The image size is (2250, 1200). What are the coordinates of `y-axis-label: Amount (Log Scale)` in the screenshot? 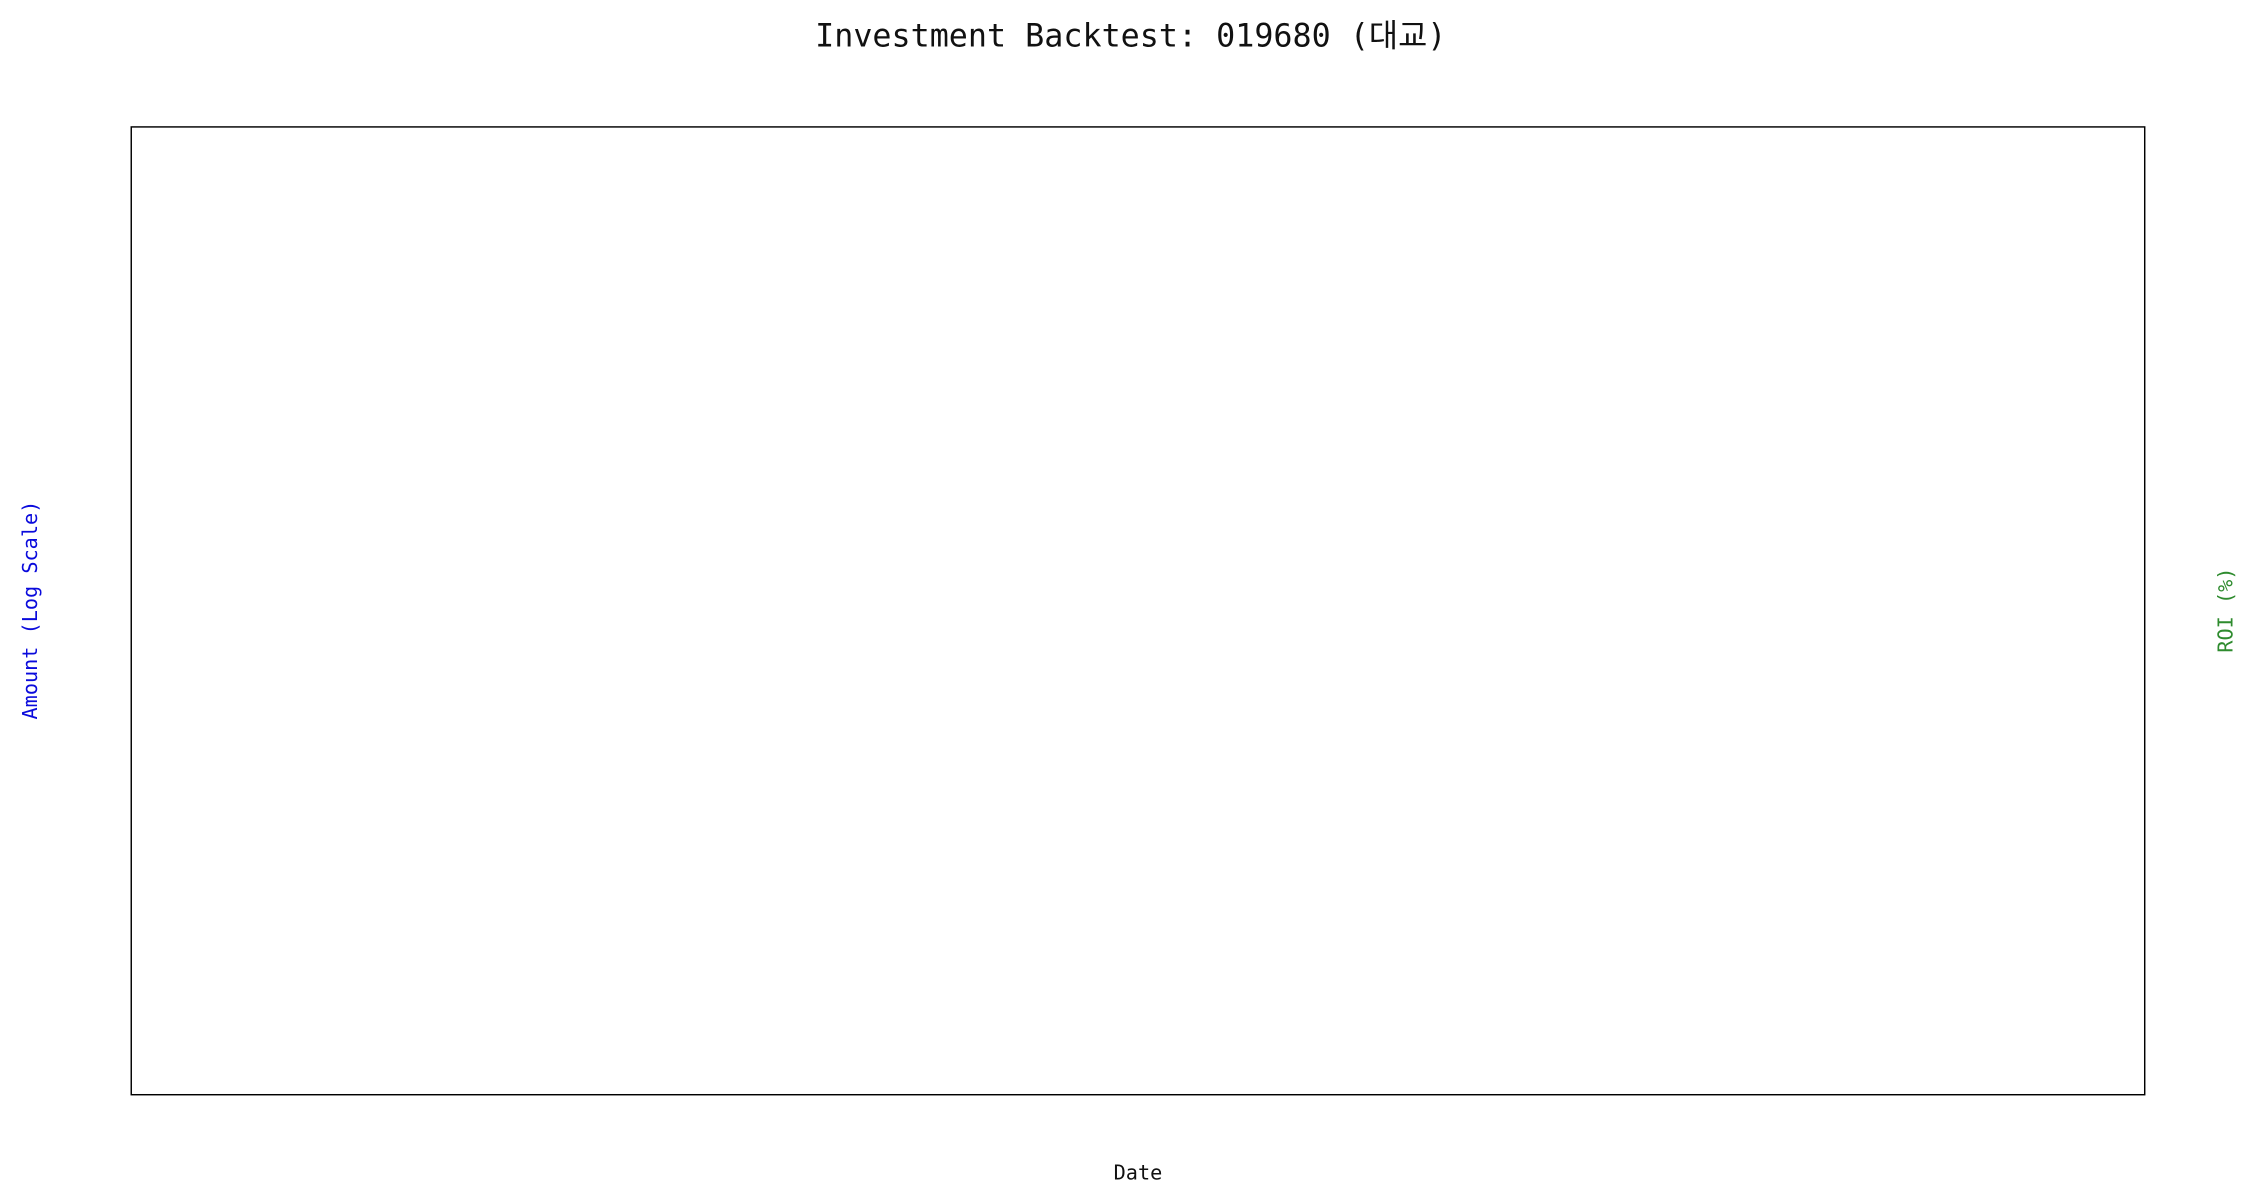 It's located at (30, 610).